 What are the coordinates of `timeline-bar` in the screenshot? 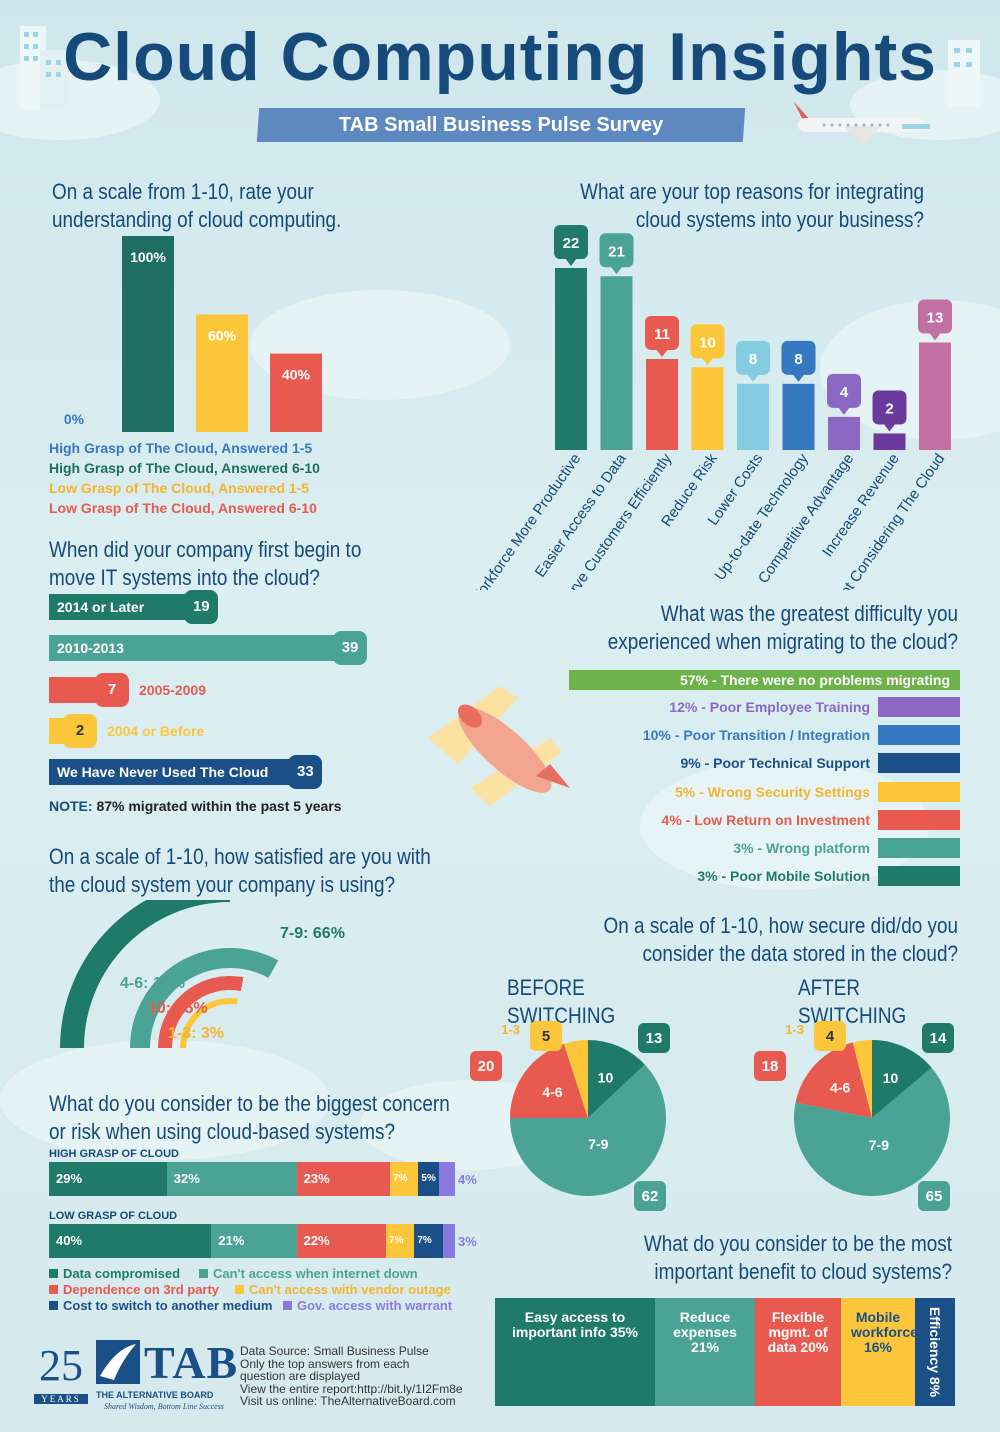 It's located at (75, 690).